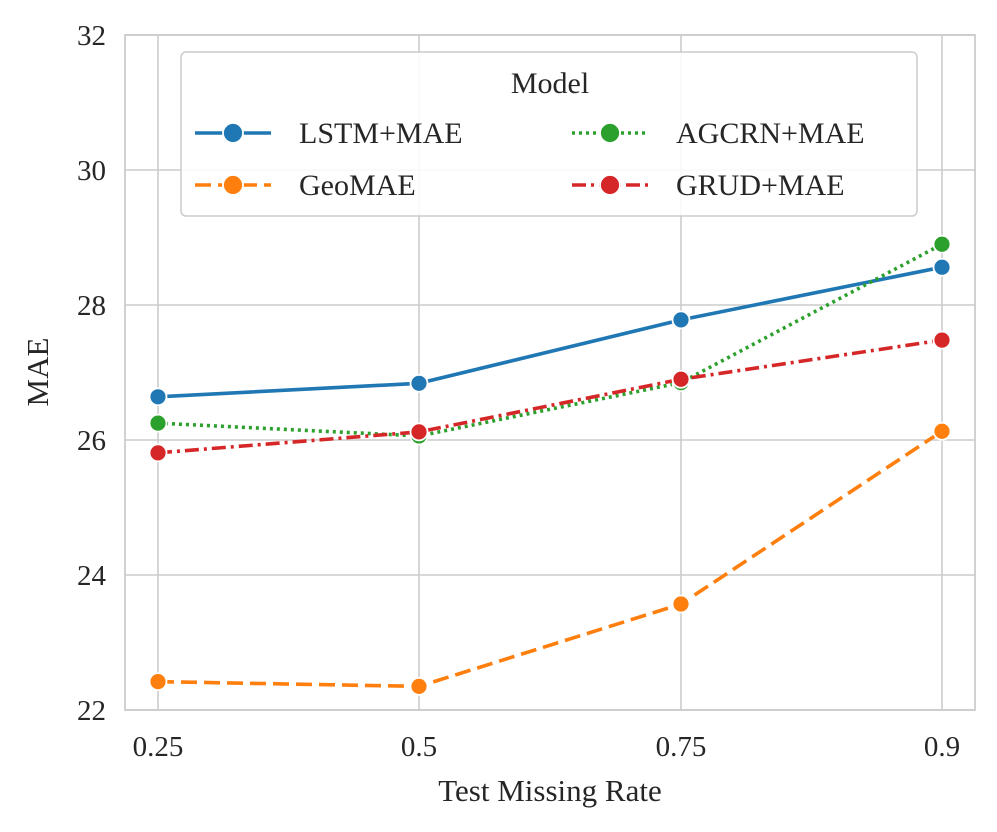 The image size is (997, 832). I want to click on legend-items: LSTM+MAE GeoMAE AGCRN+MAE GRUD+MAE, so click(530, 159).